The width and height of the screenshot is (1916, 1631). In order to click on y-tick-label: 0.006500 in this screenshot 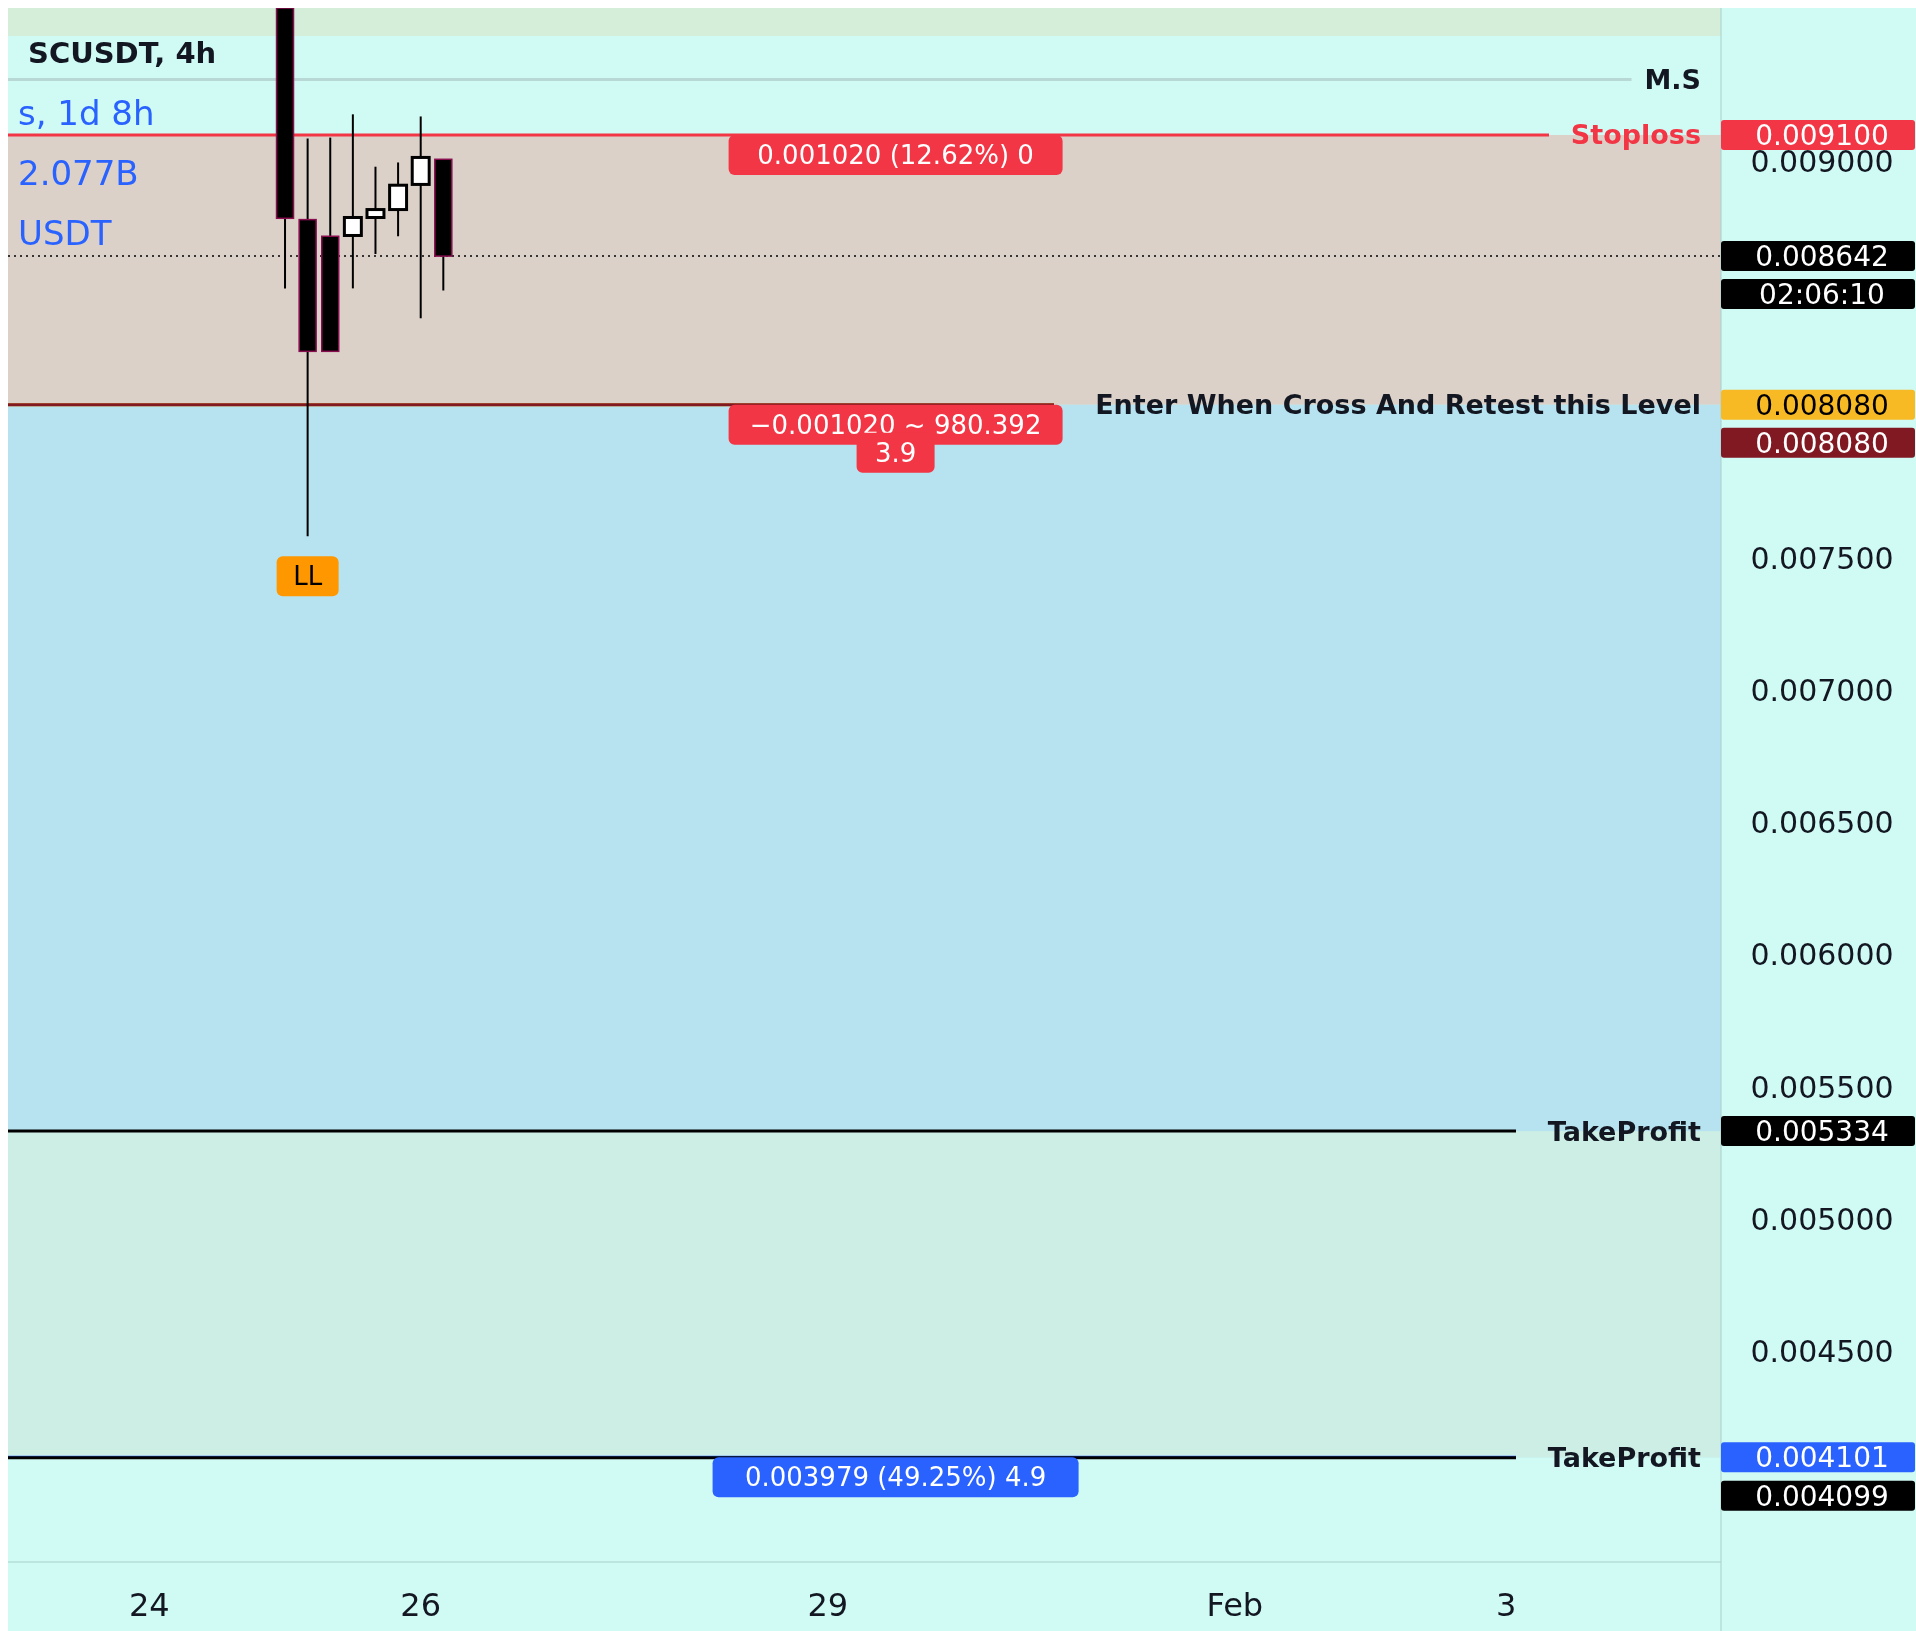, I will do `click(1822, 823)`.